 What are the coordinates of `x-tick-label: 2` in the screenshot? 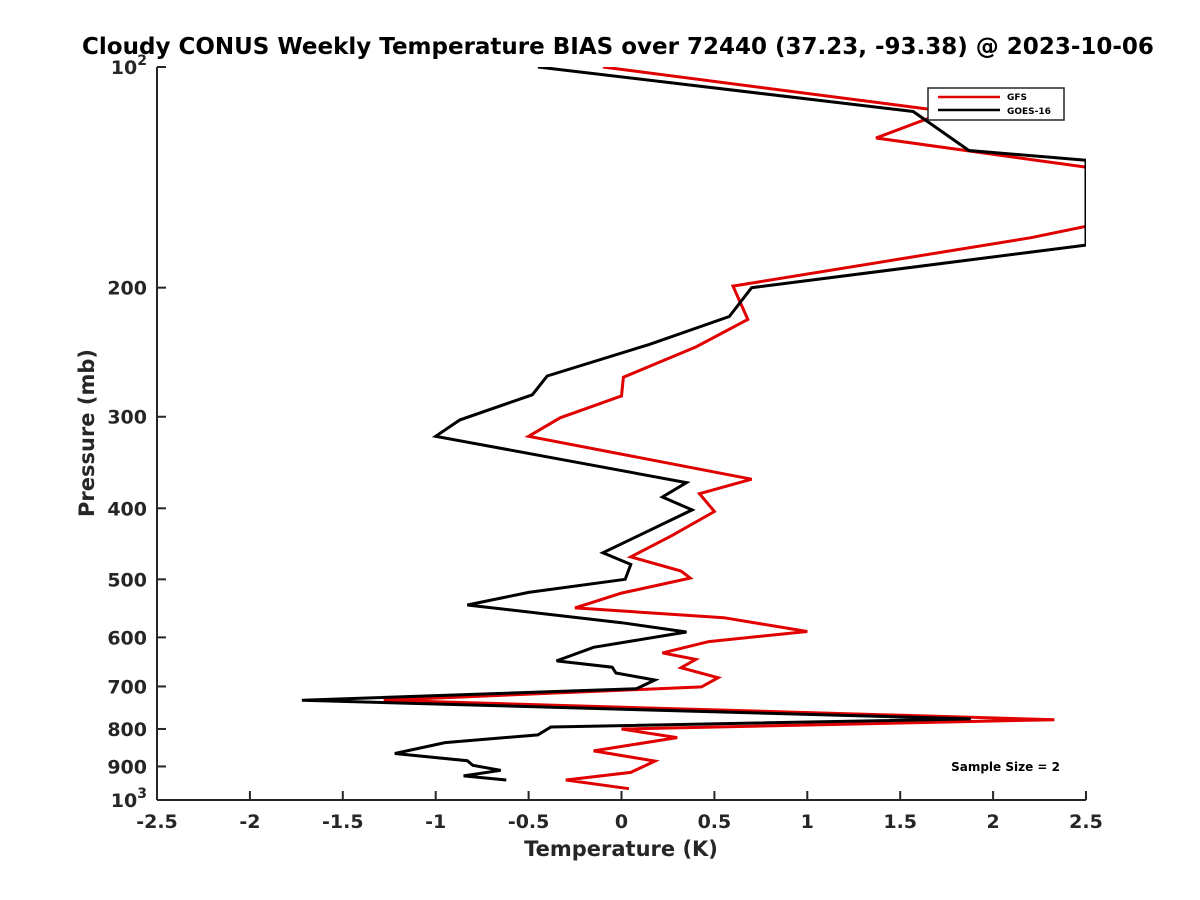 It's located at (992, 822).